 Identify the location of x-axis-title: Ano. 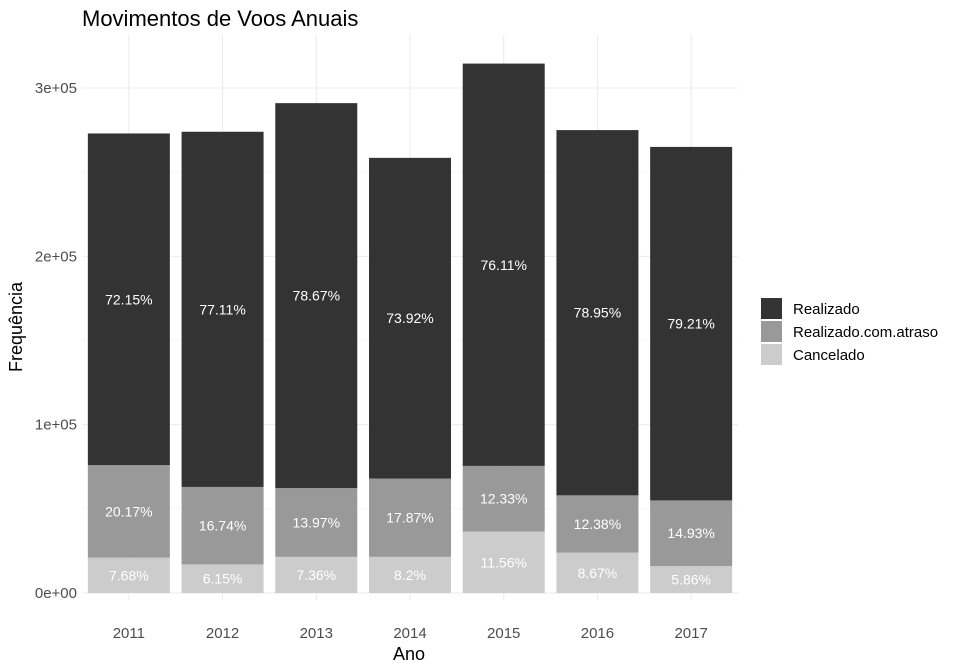
(409, 654).